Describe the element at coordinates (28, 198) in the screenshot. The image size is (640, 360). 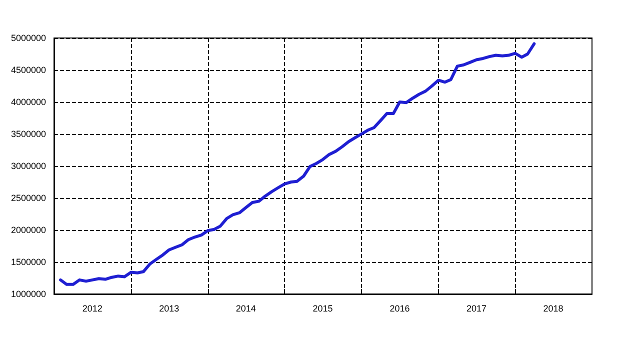
I see `y-tick-label: 2500000` at that location.